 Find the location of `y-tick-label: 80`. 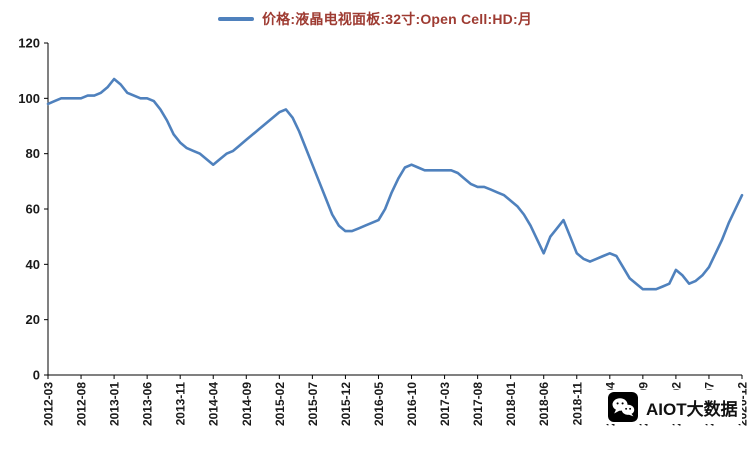

y-tick-label: 80 is located at coordinates (33, 153).